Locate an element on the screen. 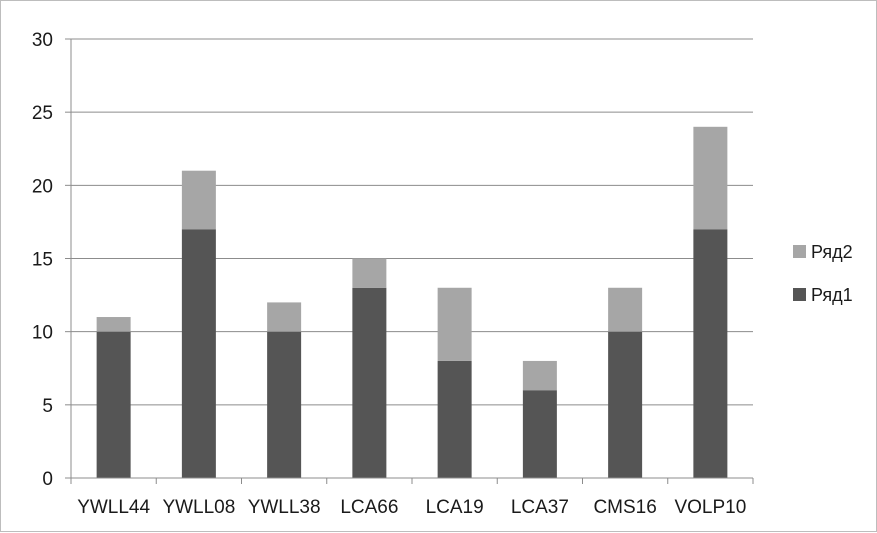  legend-label: Ряд1 is located at coordinates (832, 295).